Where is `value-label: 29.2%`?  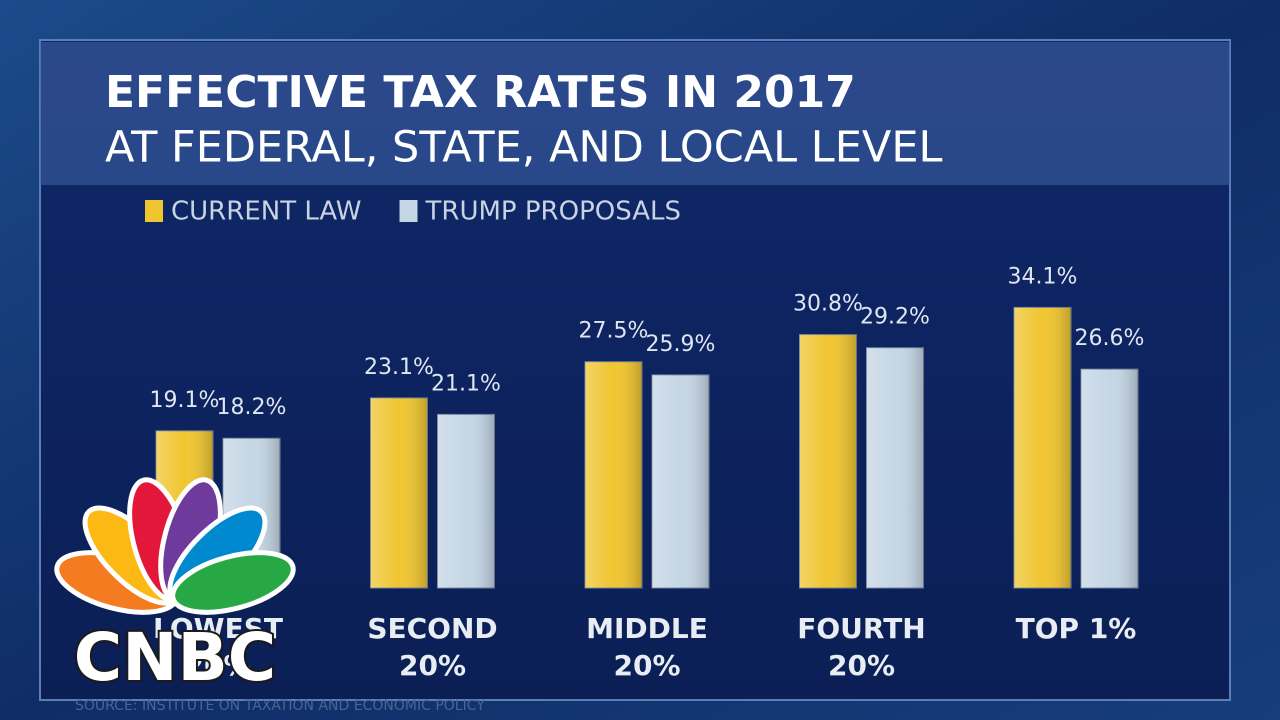
value-label: 29.2% is located at coordinates (895, 317).